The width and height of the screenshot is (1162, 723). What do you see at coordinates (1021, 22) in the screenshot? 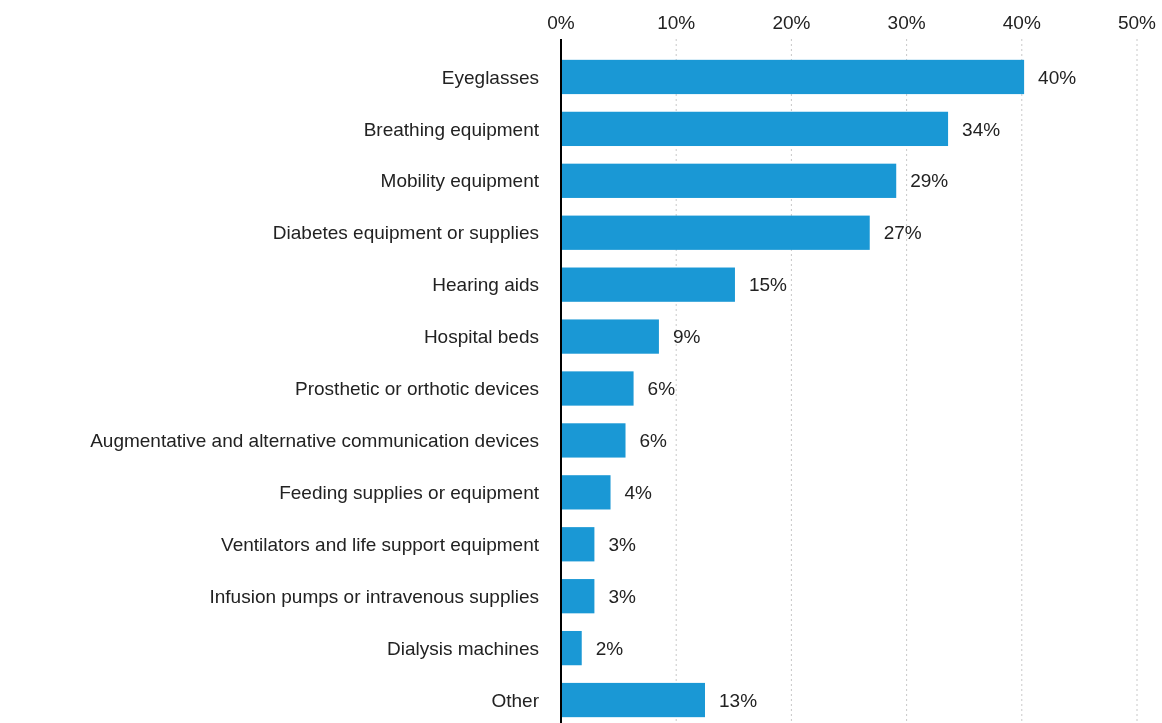
I see `x-tick-label: 40%` at bounding box center [1021, 22].